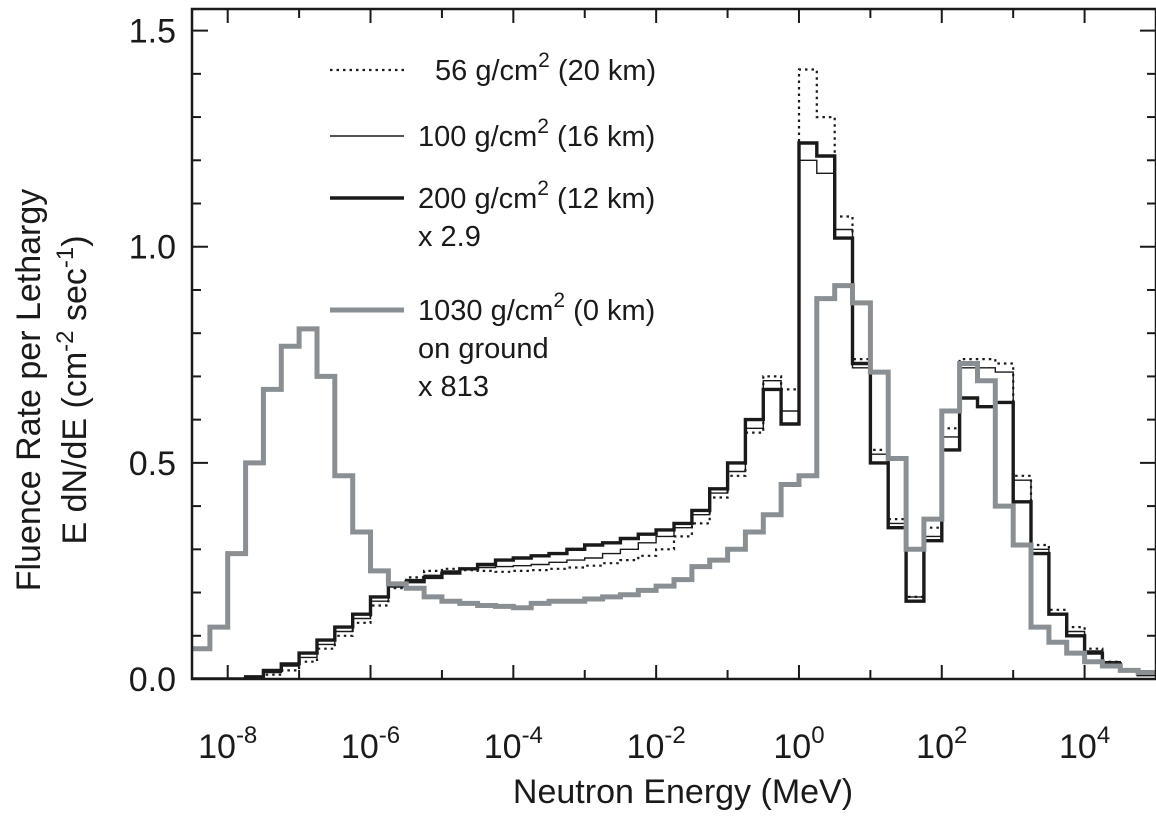  Describe the element at coordinates (152, 32) in the screenshot. I see `y-tick-label: 1.5` at that location.